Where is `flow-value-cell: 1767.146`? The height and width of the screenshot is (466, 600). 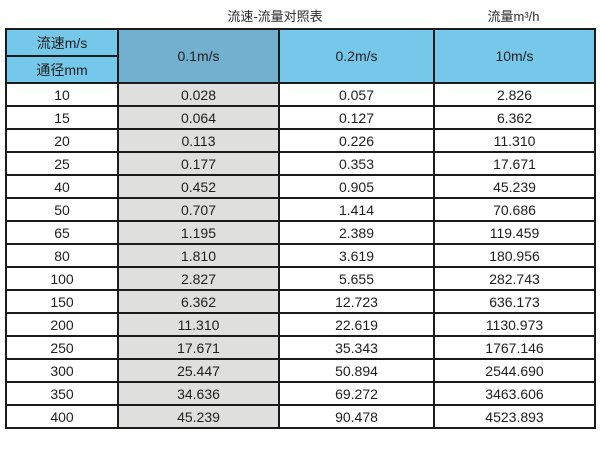 flow-value-cell: 1767.146 is located at coordinates (514, 347).